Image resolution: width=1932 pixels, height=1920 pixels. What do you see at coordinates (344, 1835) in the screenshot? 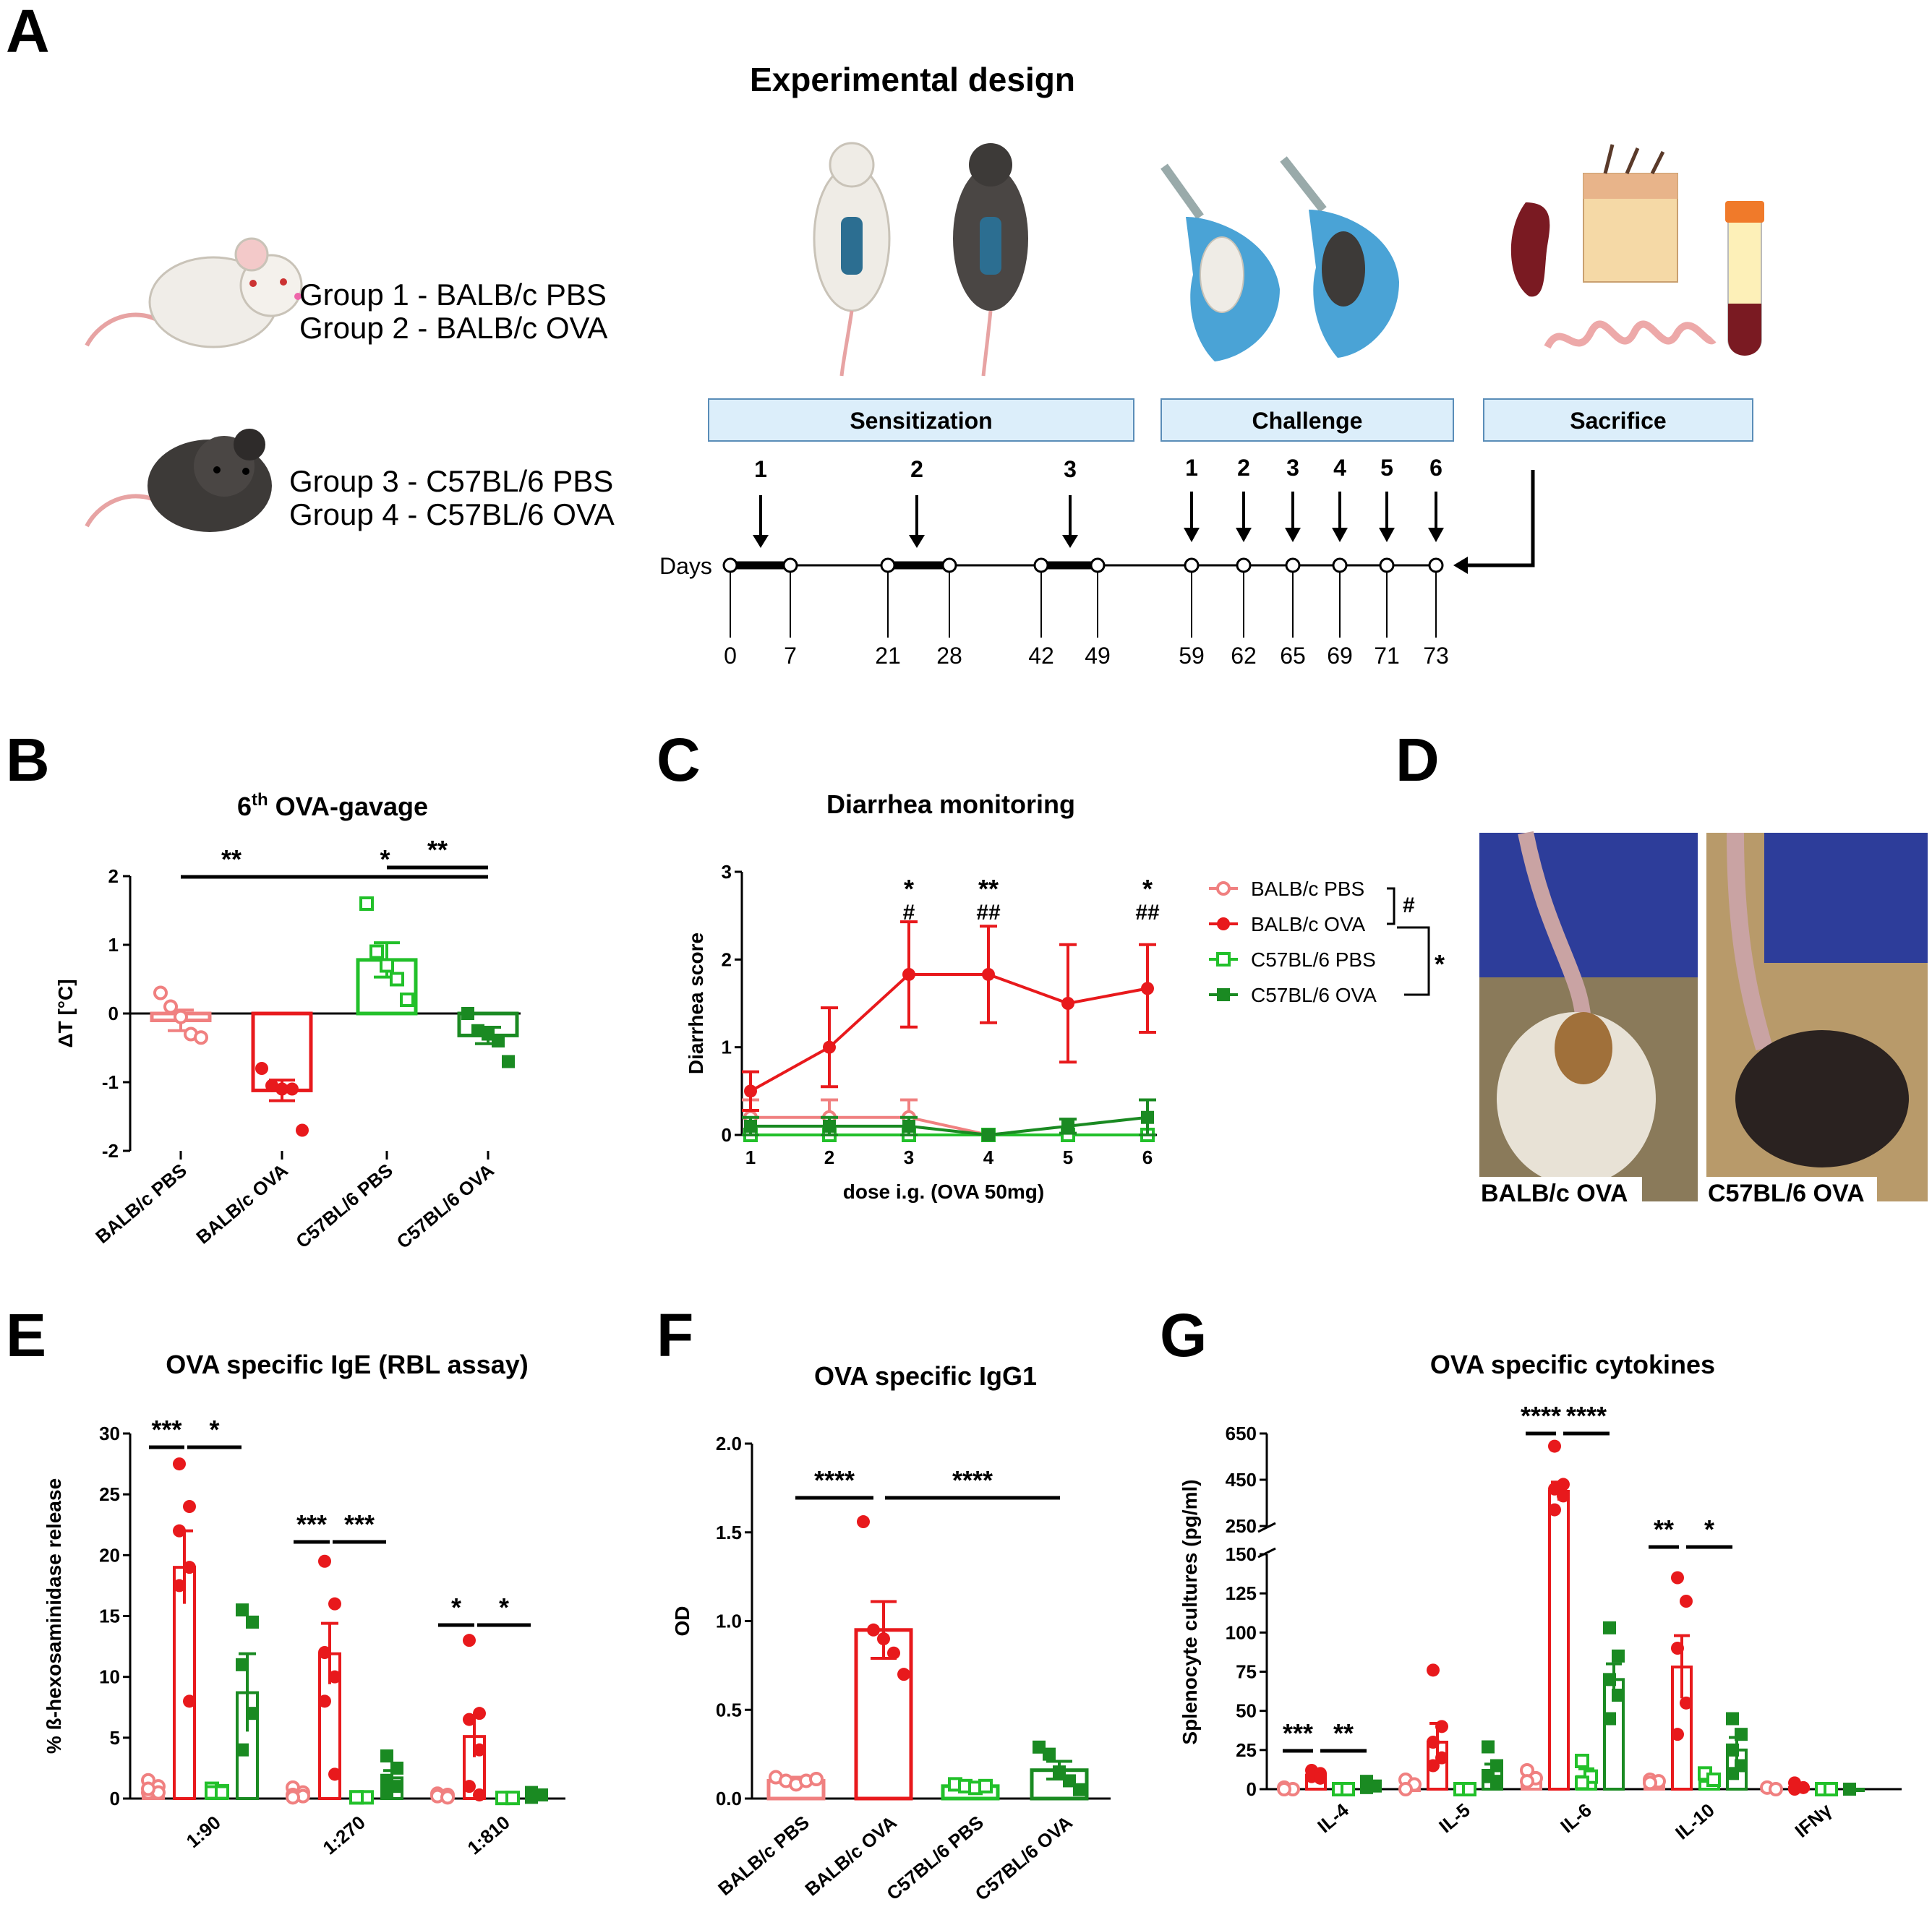
I see `x-tick-label: 1:270` at bounding box center [344, 1835].